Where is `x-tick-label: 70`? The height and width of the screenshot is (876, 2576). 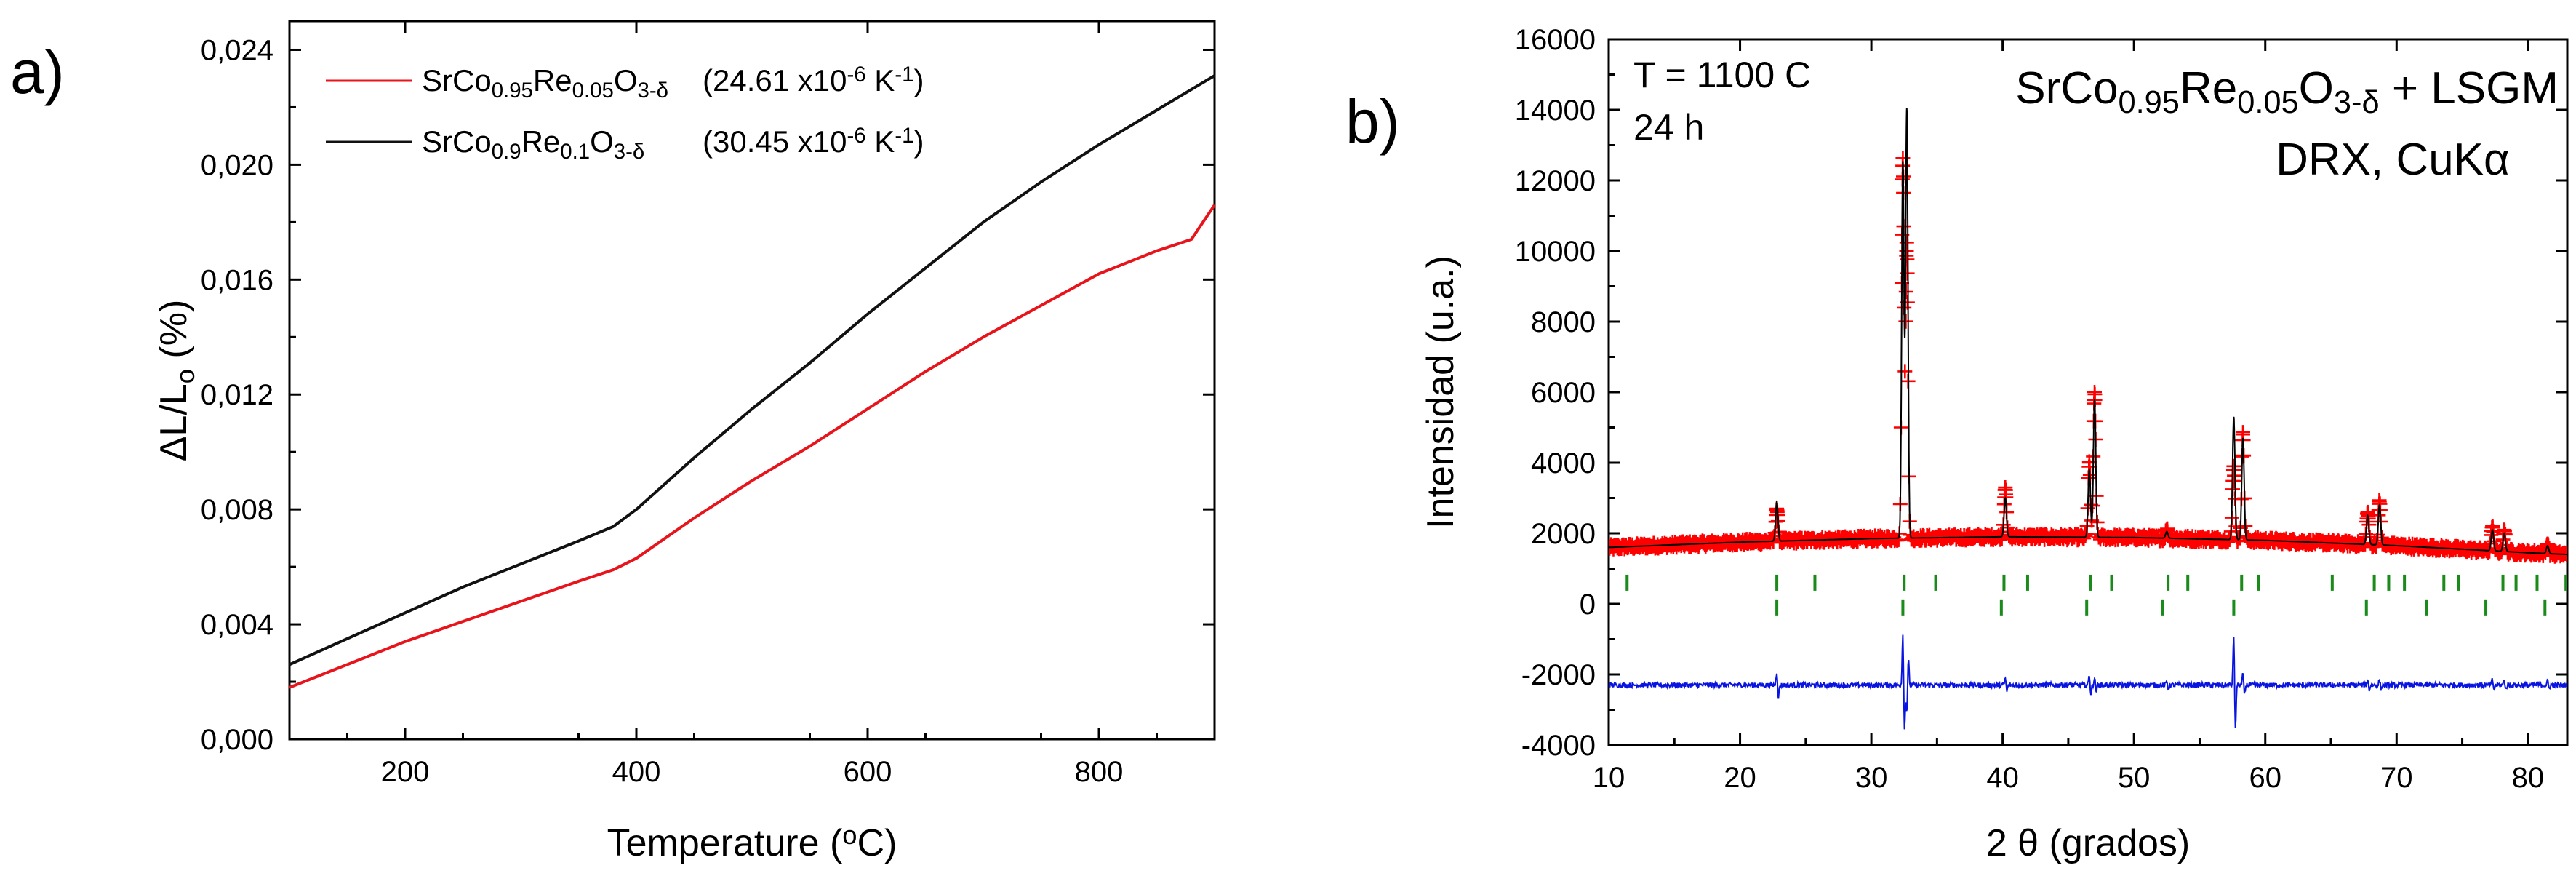 x-tick-label: 70 is located at coordinates (2396, 778).